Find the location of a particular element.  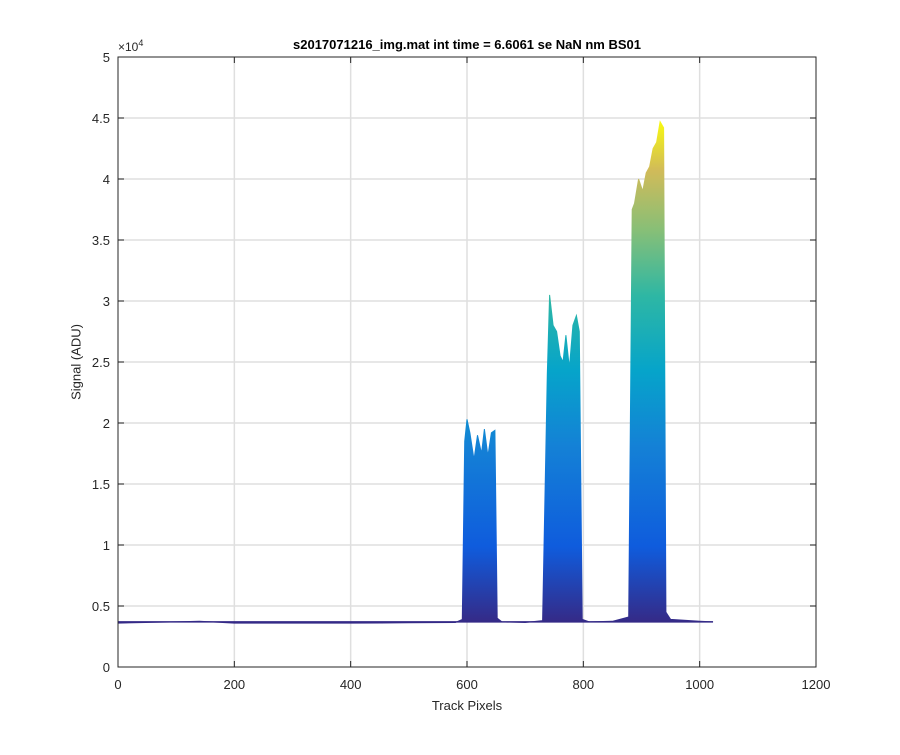

x-tick-label: 800 is located at coordinates (583, 684).